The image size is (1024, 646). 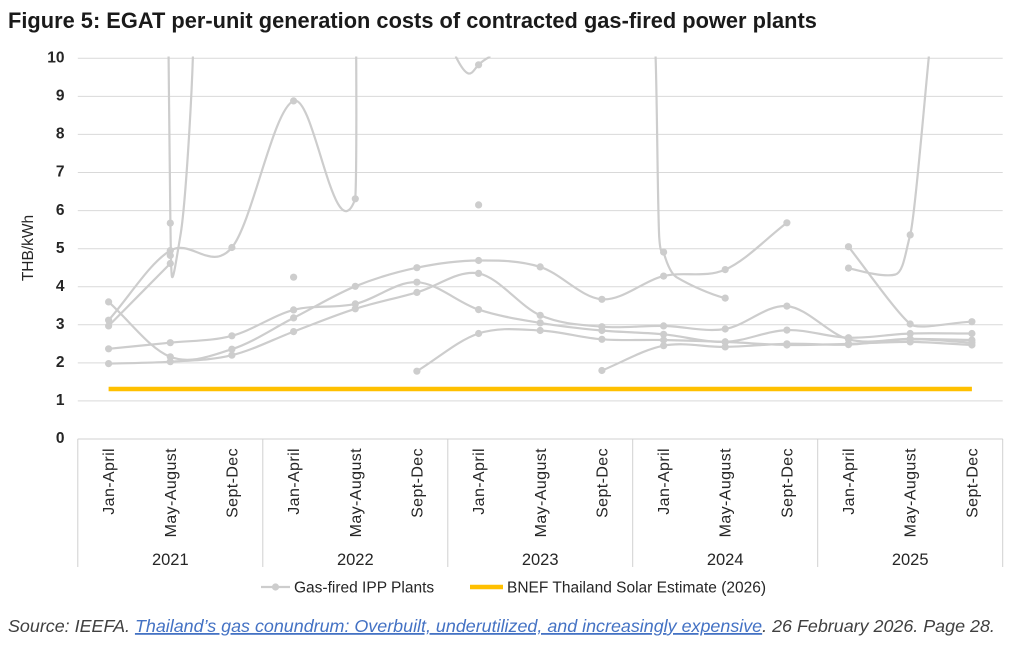 What do you see at coordinates (60, 172) in the screenshot?
I see `svg-text: 7` at bounding box center [60, 172].